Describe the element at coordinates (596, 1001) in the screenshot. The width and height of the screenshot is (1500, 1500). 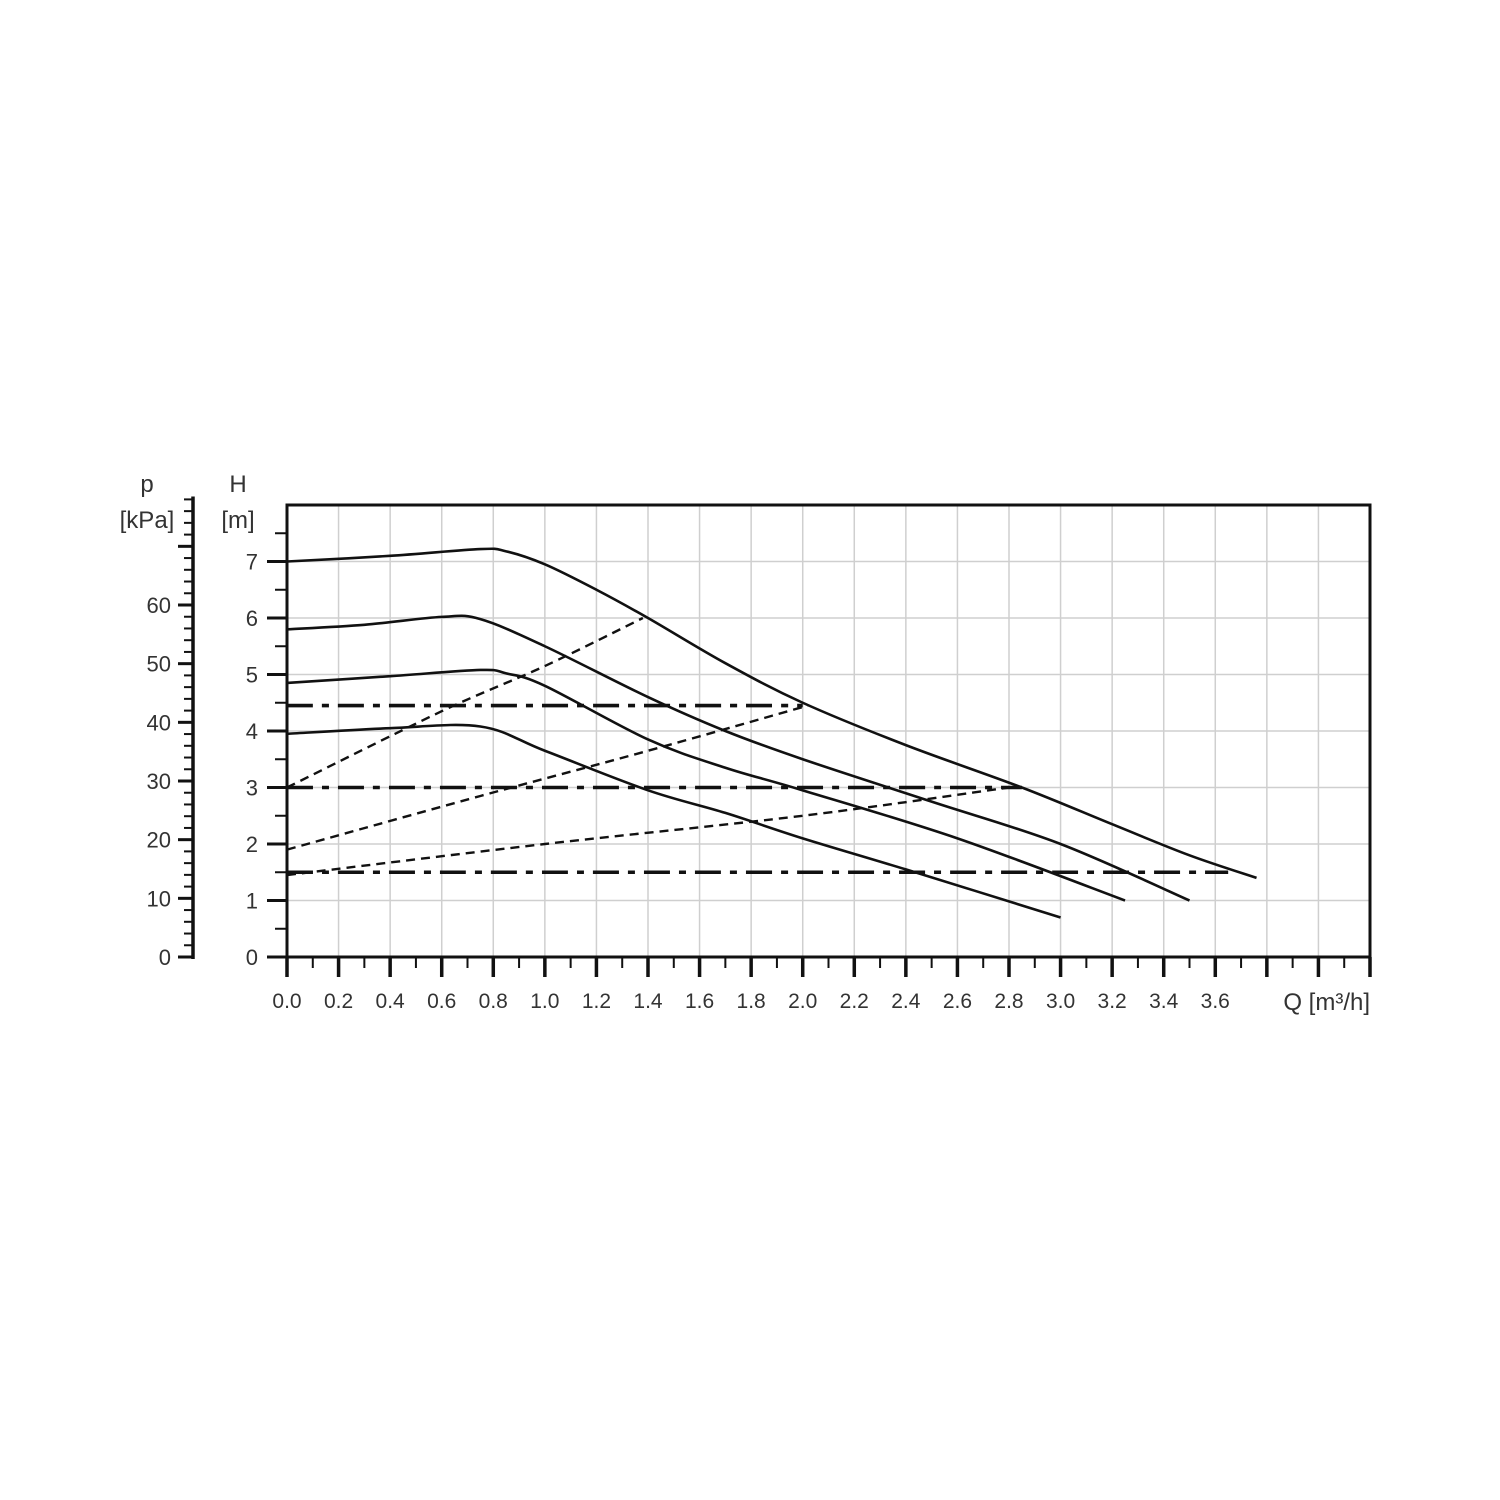
I see `x-tick-label: 1.2` at that location.